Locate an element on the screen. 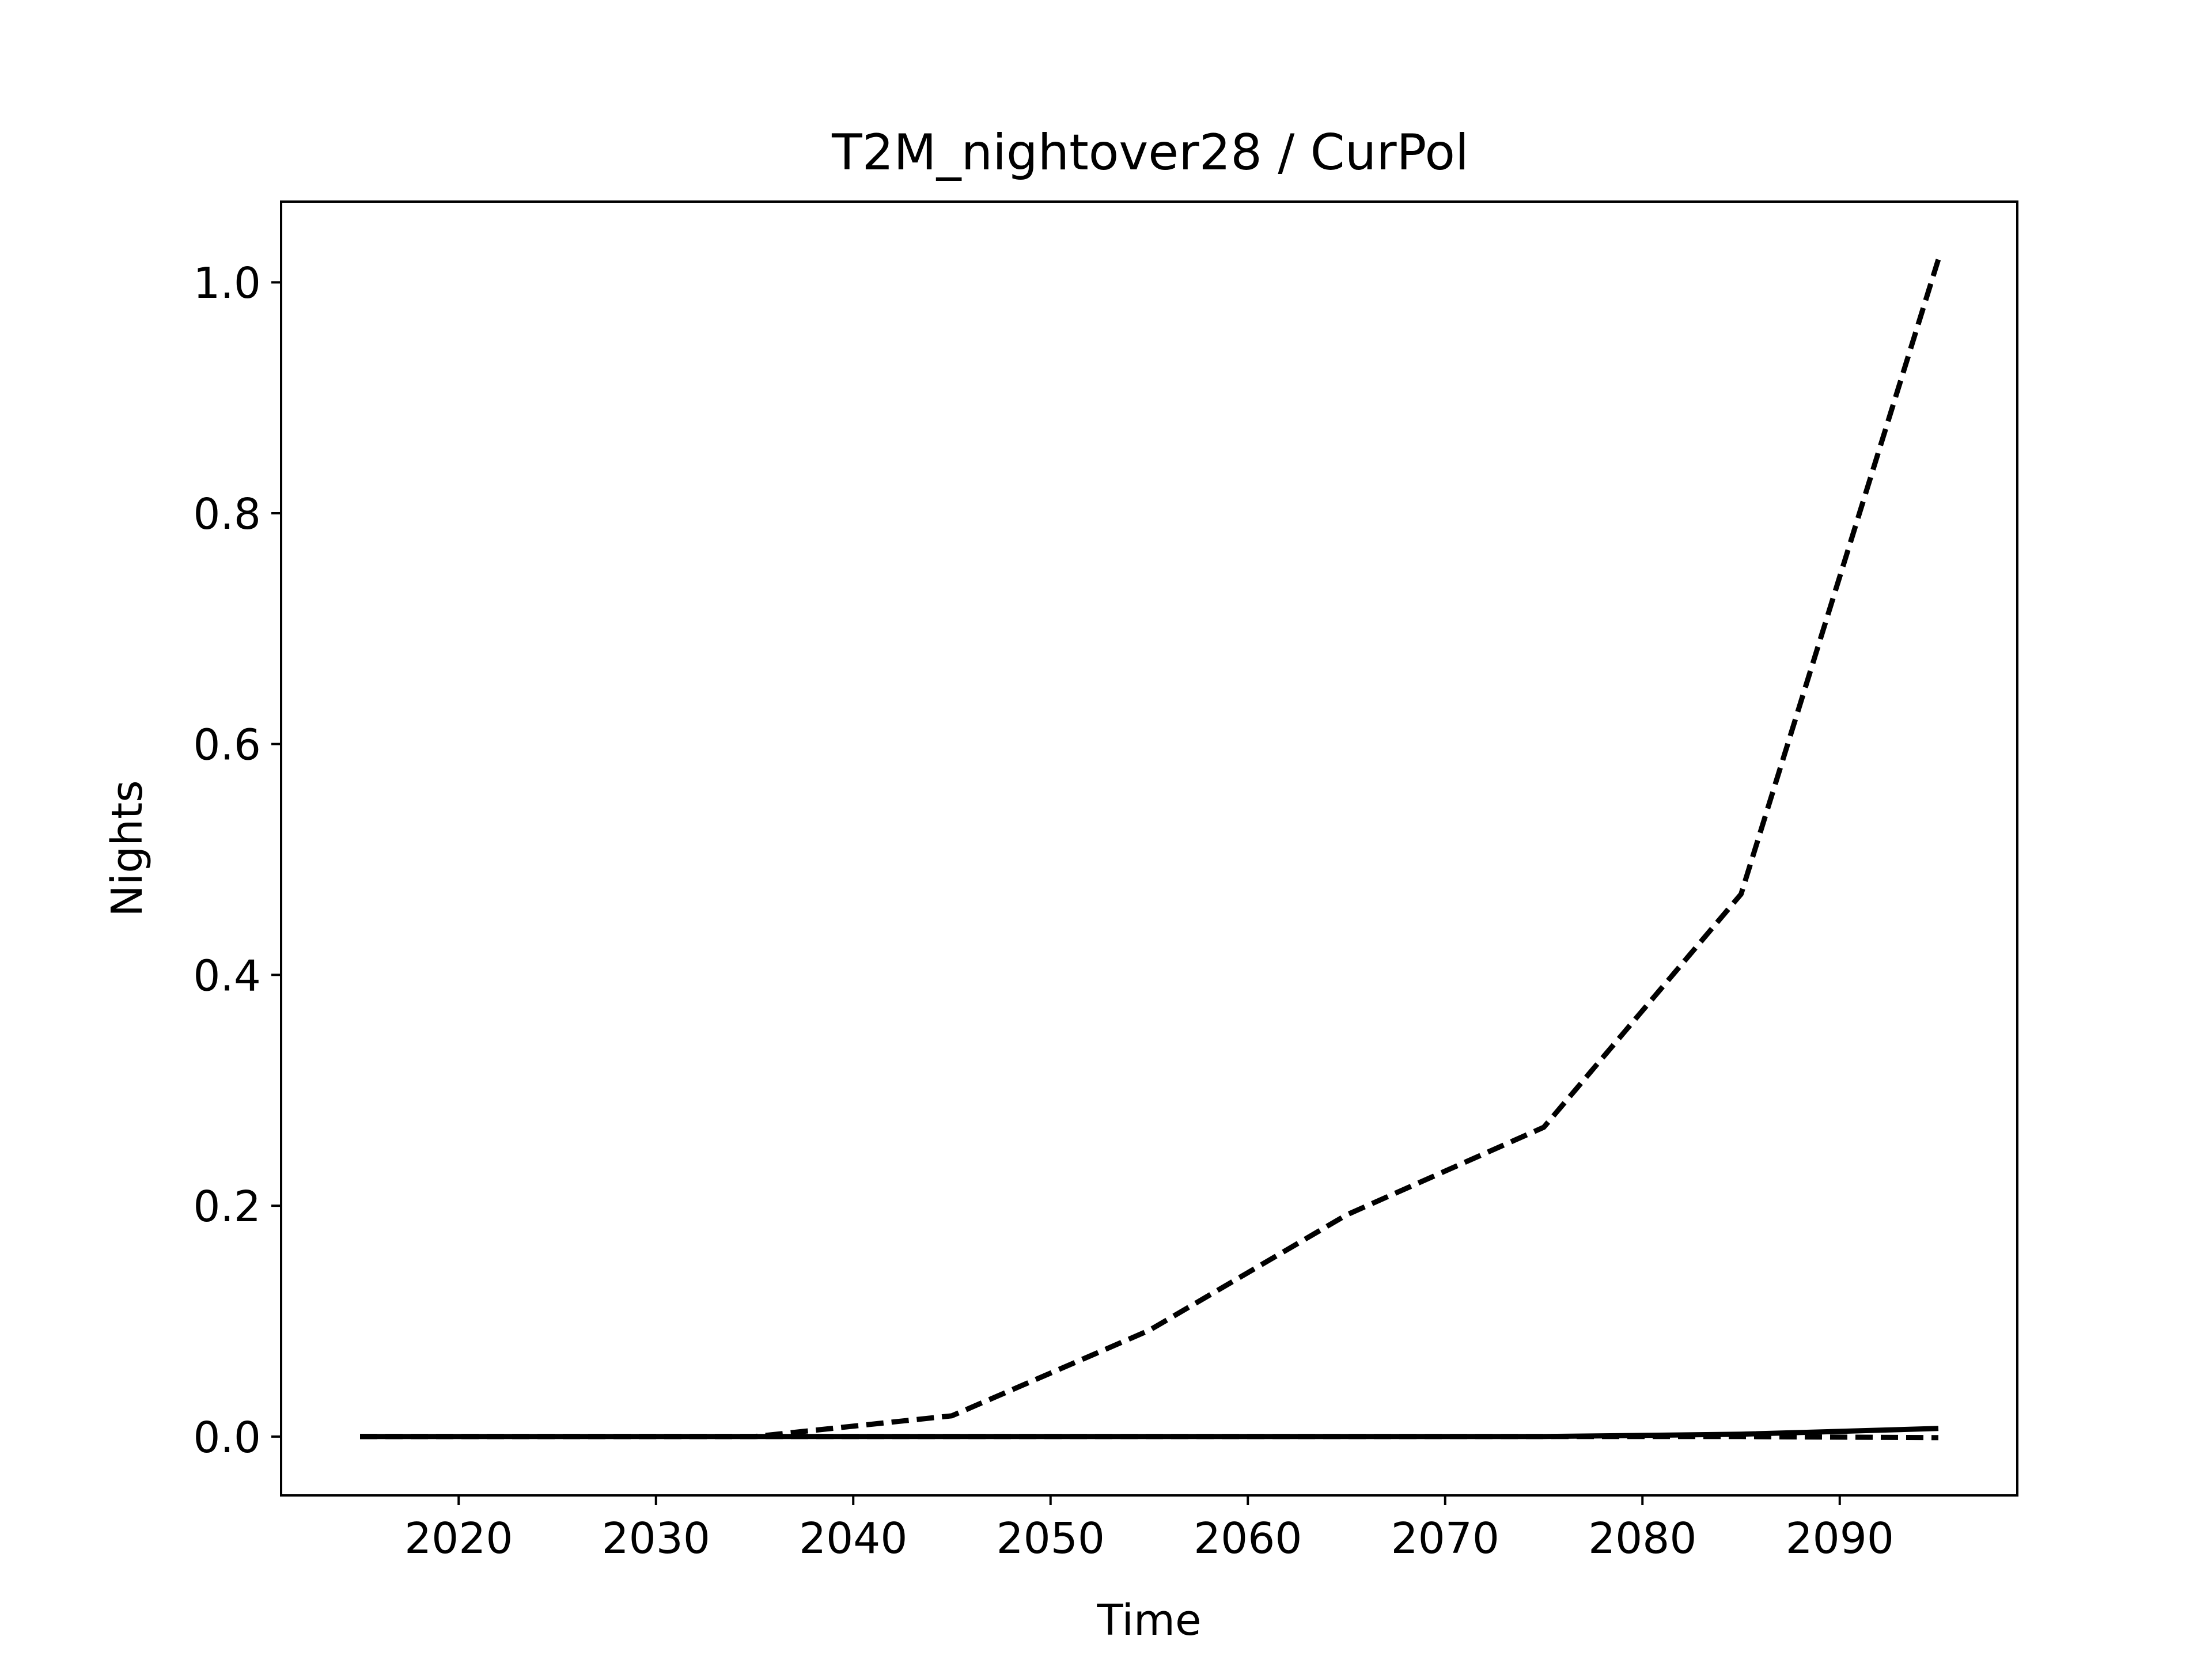  x-tick-label: 2060 is located at coordinates (1248, 1538).